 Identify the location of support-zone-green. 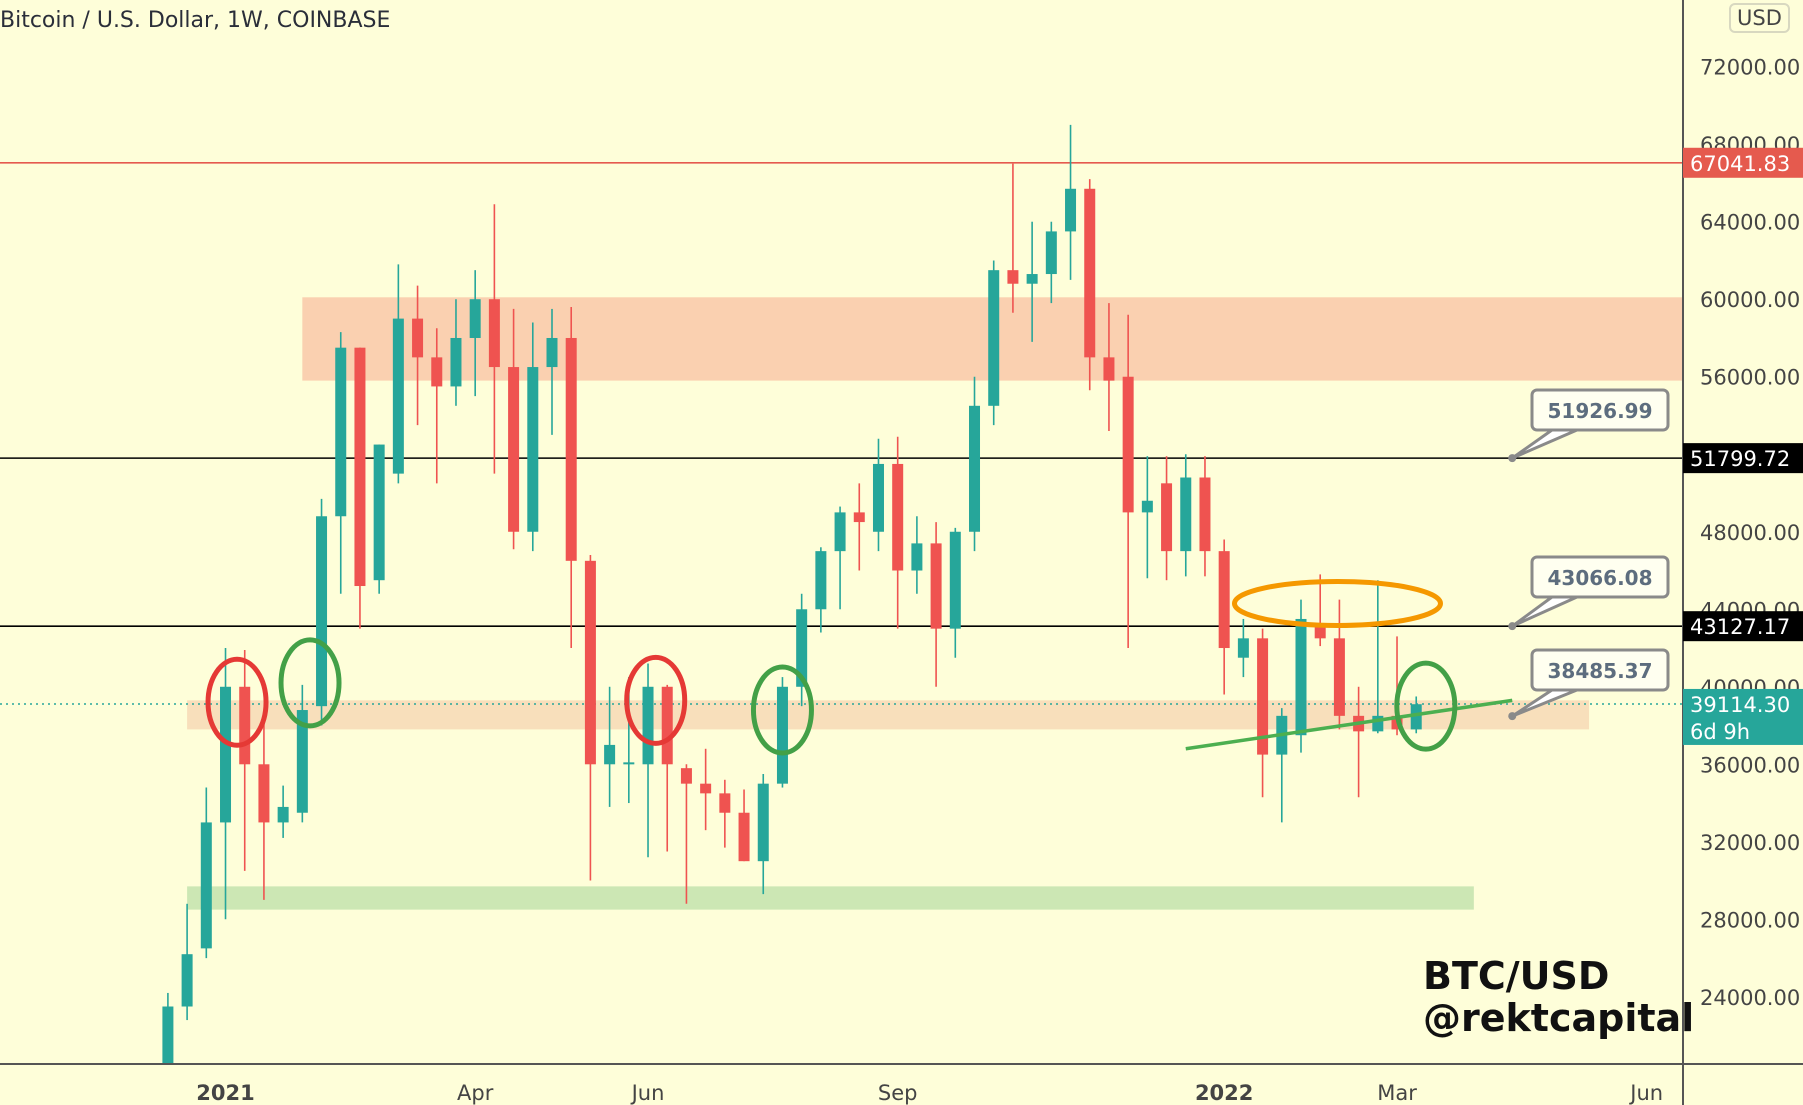
(830, 898).